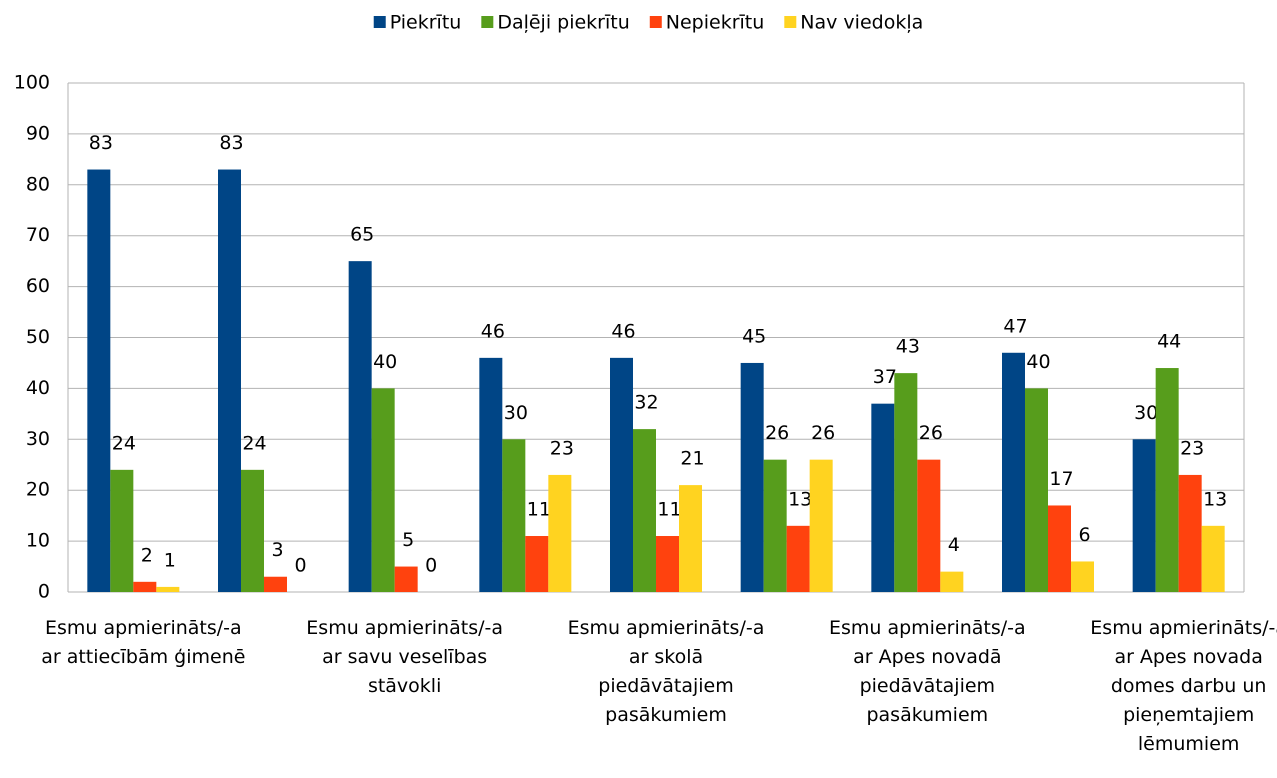  Describe the element at coordinates (38, 388) in the screenshot. I see `y-tick-label: 40` at that location.